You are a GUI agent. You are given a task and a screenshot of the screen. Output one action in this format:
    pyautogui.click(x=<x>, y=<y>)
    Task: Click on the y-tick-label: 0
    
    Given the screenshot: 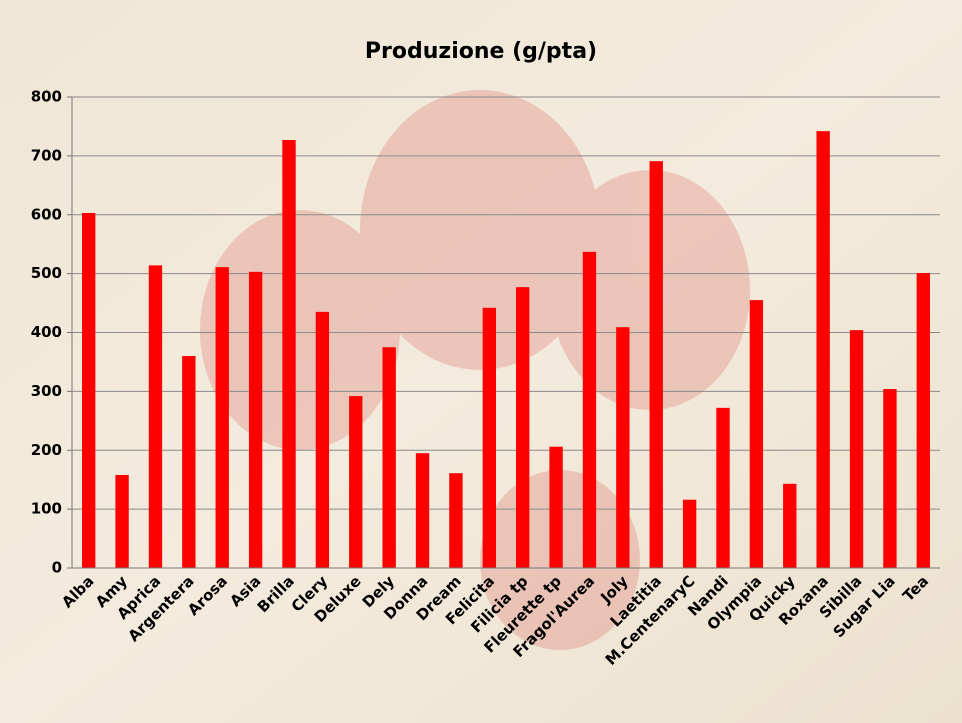 What is the action you would take?
    pyautogui.click(x=57, y=568)
    